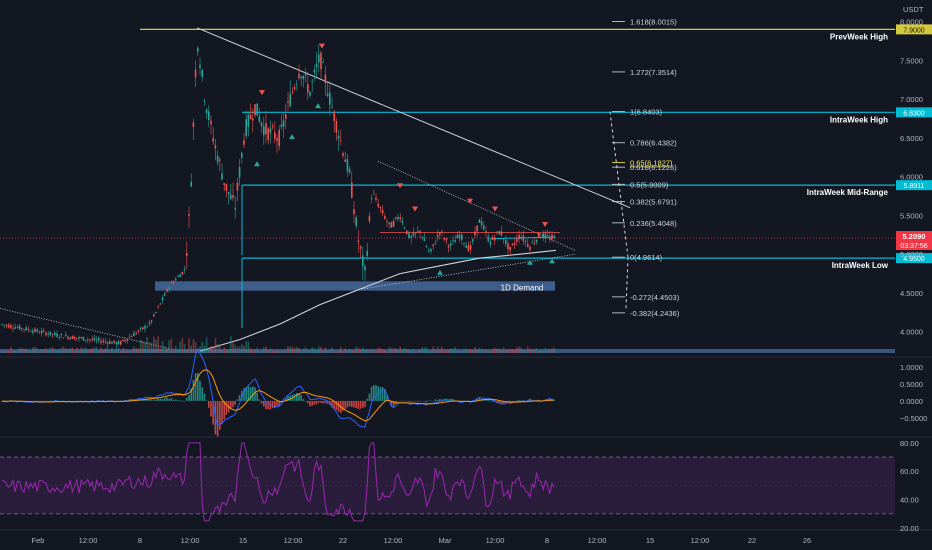 The width and height of the screenshot is (932, 550). I want to click on buy-signal-marker, so click(292, 137).